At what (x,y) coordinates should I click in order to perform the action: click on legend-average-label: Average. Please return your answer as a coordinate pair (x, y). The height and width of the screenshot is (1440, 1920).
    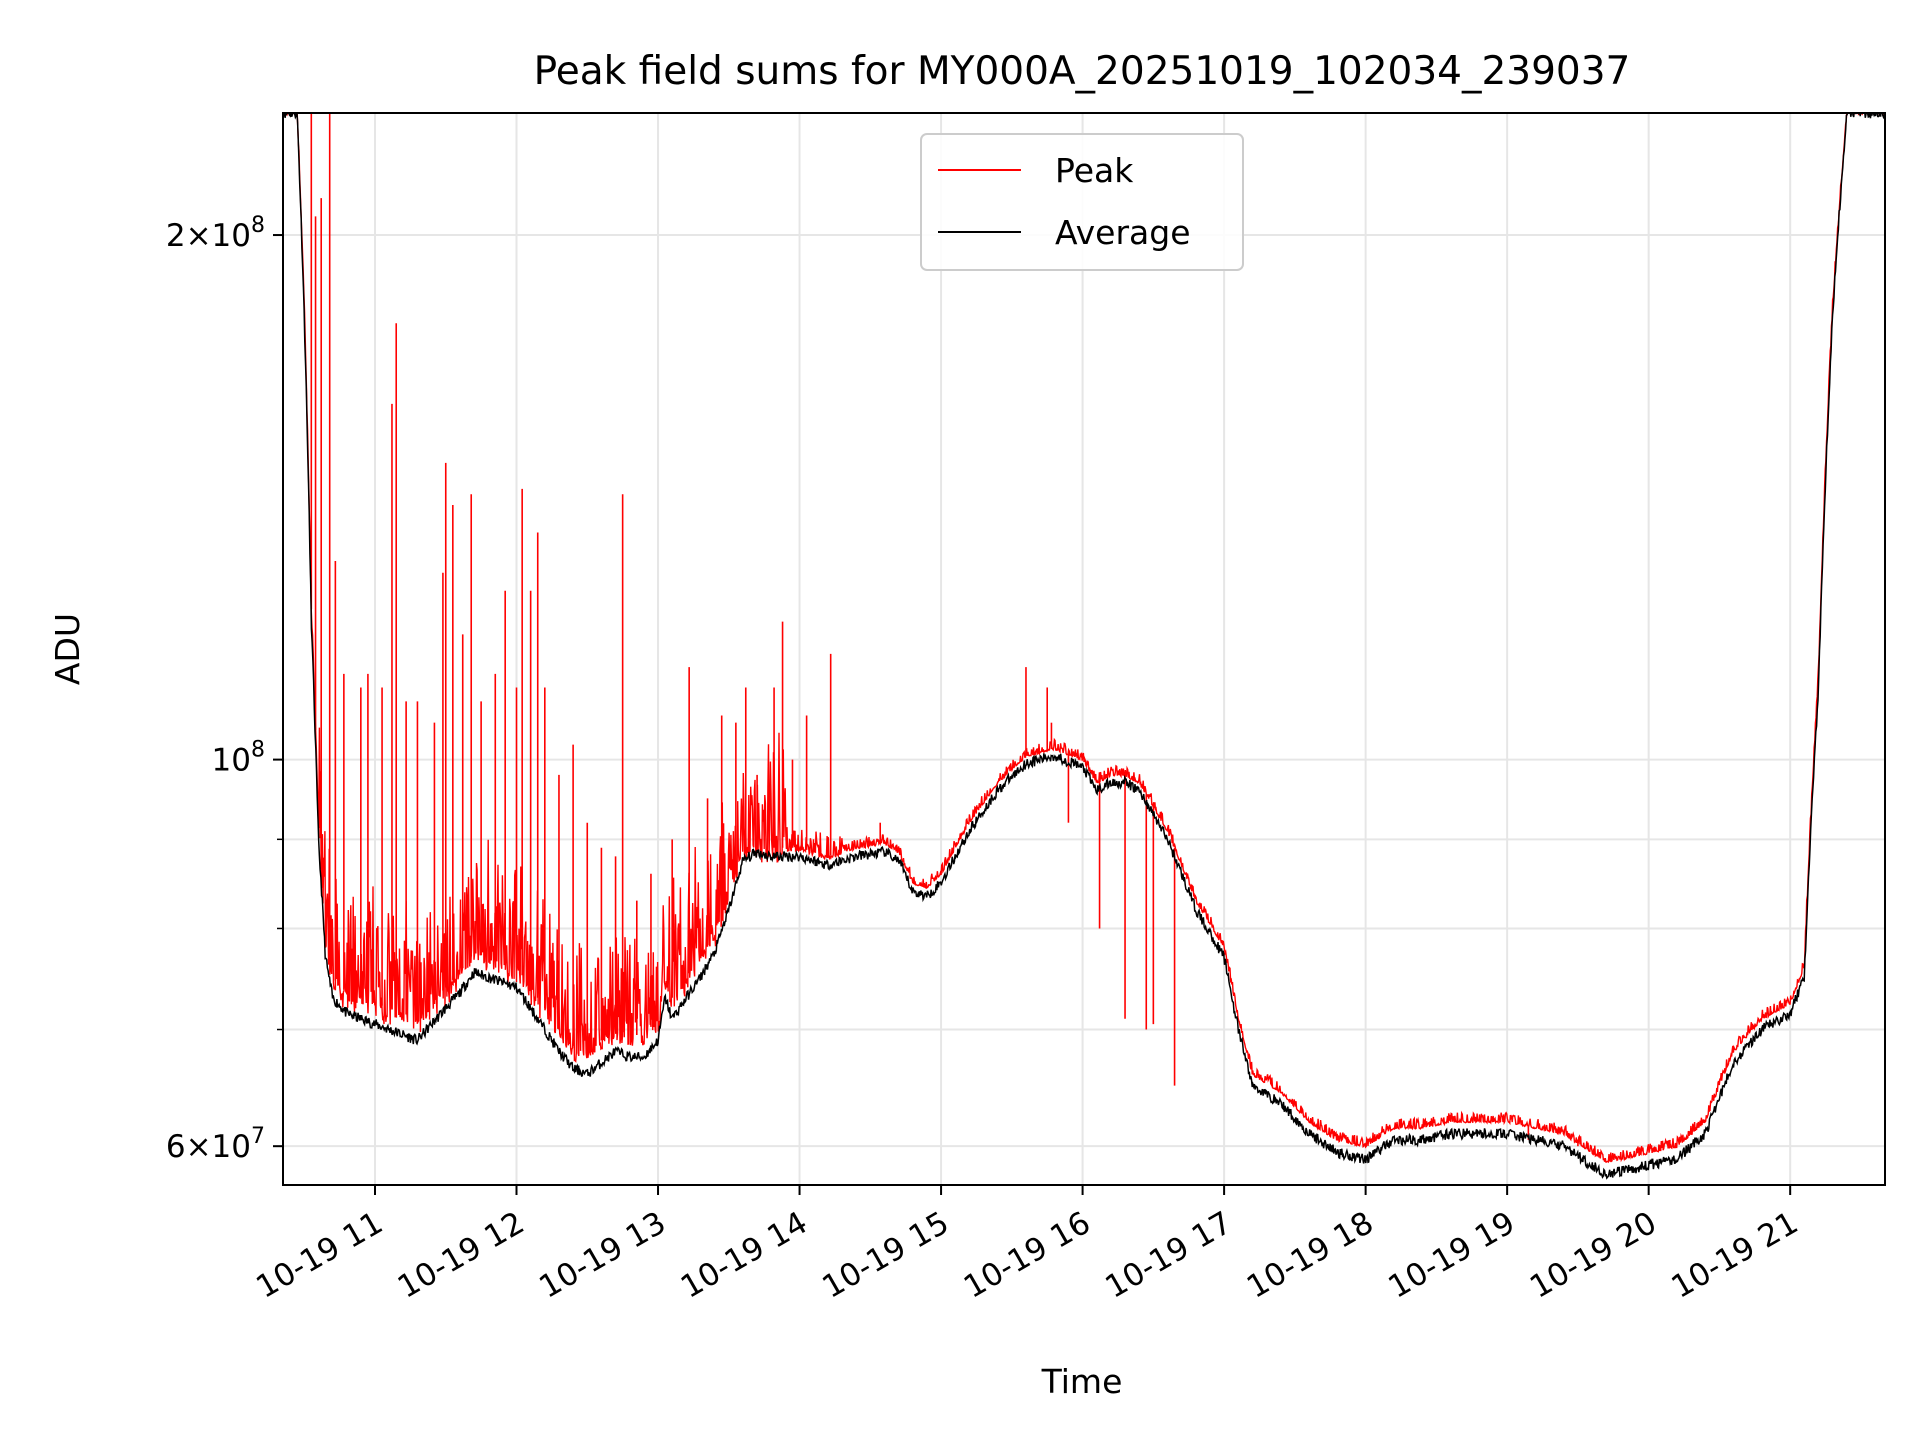
    Looking at the image, I should click on (1123, 232).